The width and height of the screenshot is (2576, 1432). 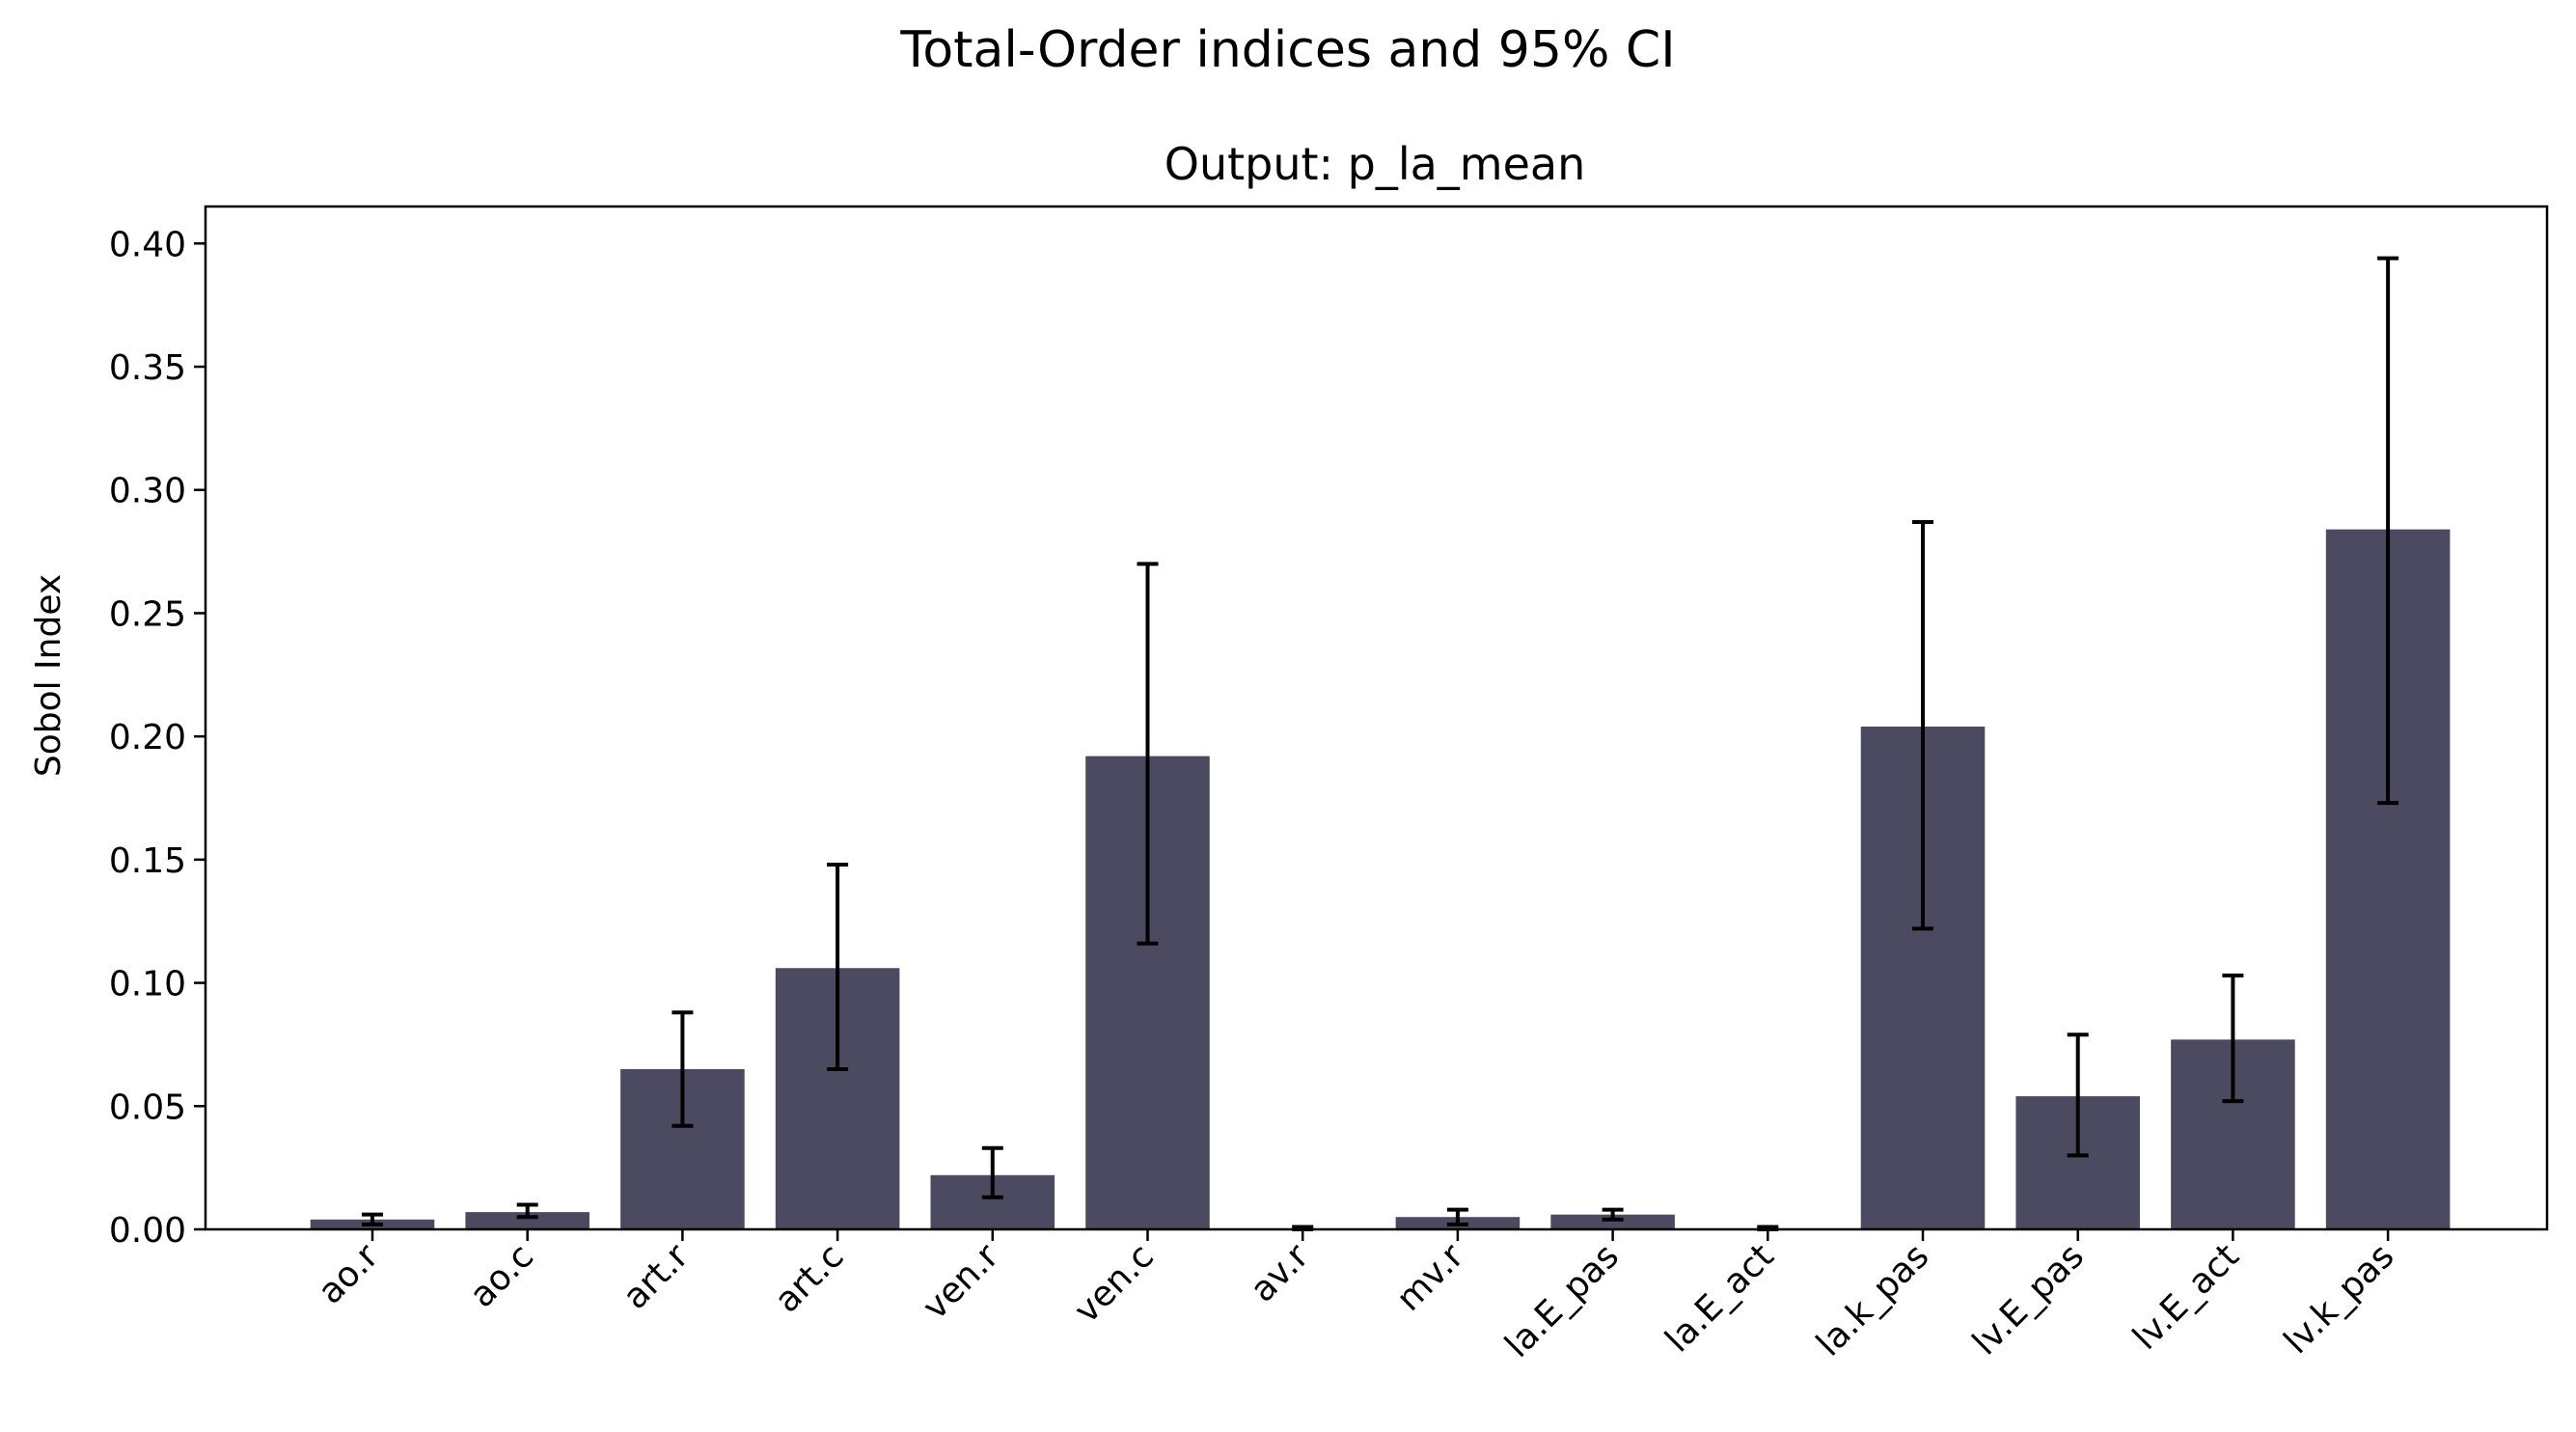 What do you see at coordinates (349, 1274) in the screenshot?
I see `x-tick-label-ao.r: ao.r` at bounding box center [349, 1274].